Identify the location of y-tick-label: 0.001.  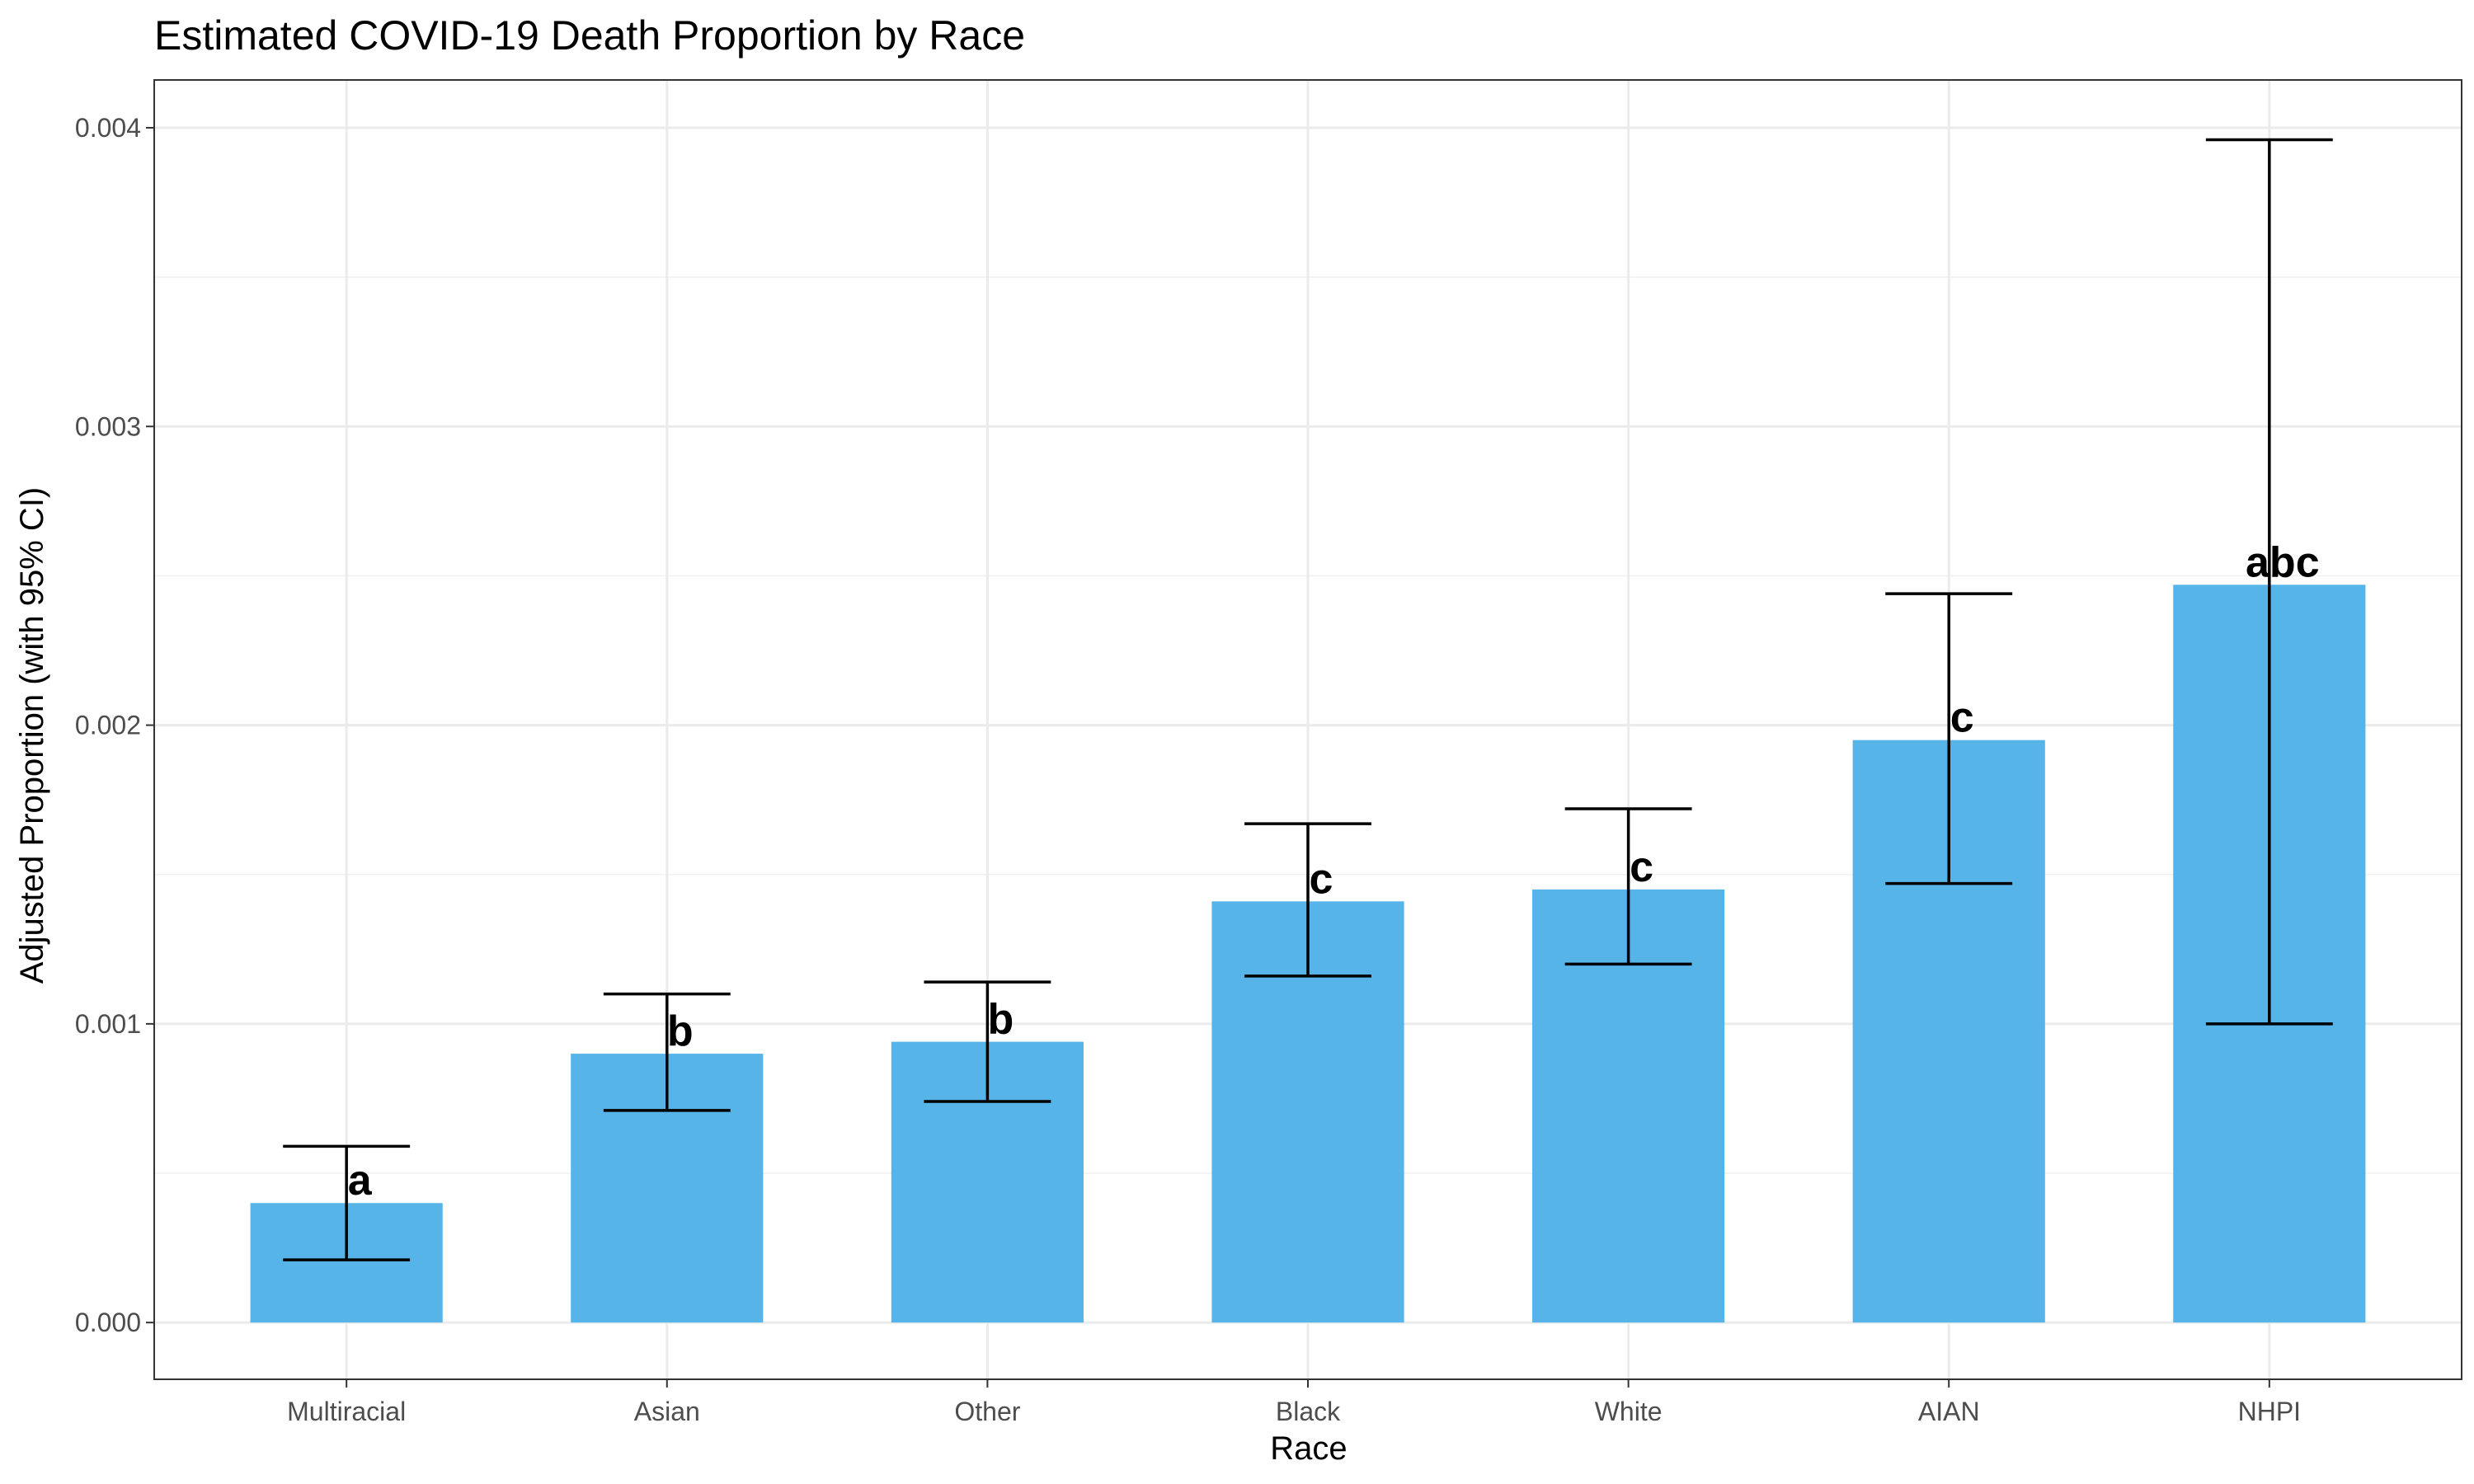
(108, 1024).